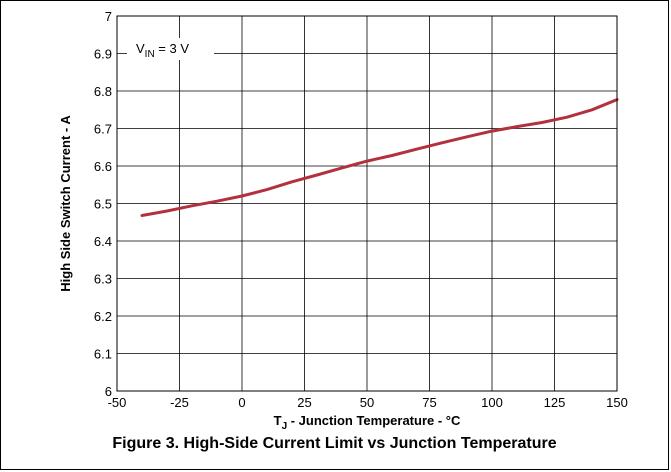 The image size is (671, 472). What do you see at coordinates (150, 54) in the screenshot?
I see `annotation-sub: IN` at bounding box center [150, 54].